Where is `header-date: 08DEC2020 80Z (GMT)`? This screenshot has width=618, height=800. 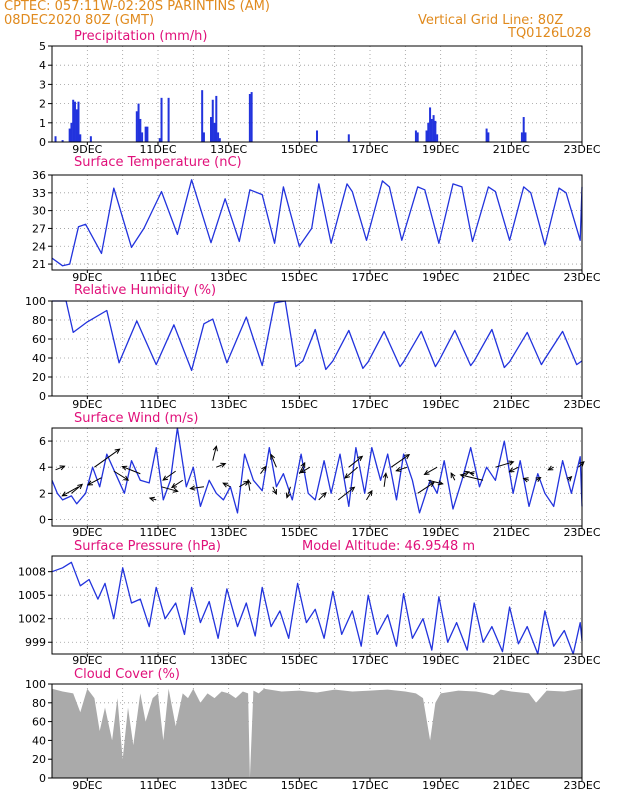 header-date: 08DEC2020 80Z (GMT) is located at coordinates (79, 20).